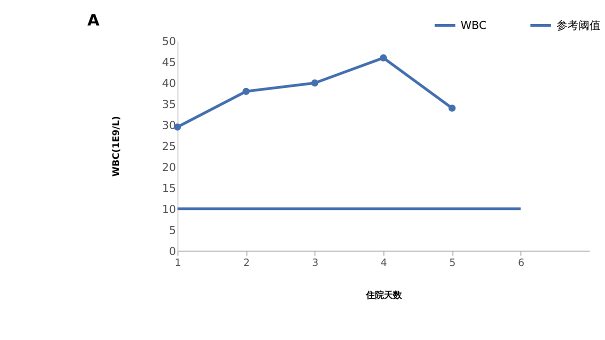  I want to click on y-axis-title: WBC(1E9/L), so click(116, 146).